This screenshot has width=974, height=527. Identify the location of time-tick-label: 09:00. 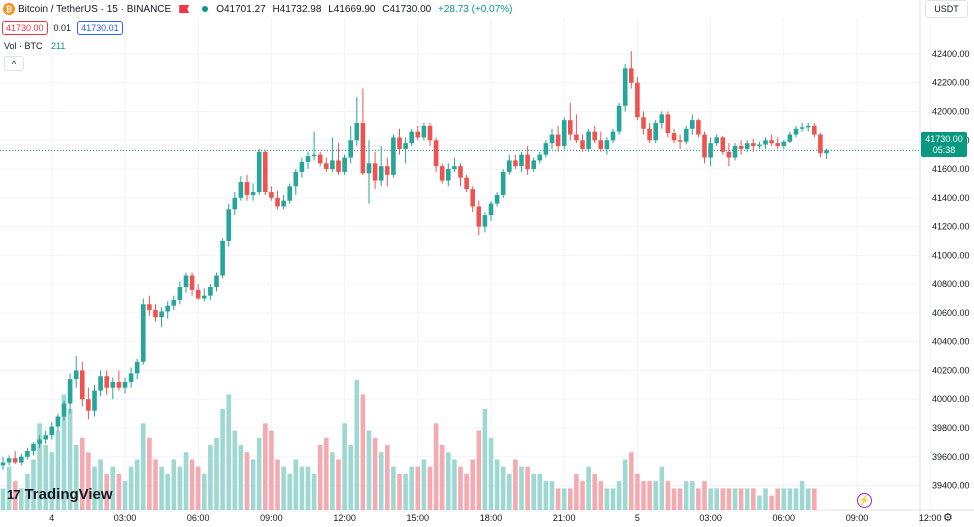
(857, 518).